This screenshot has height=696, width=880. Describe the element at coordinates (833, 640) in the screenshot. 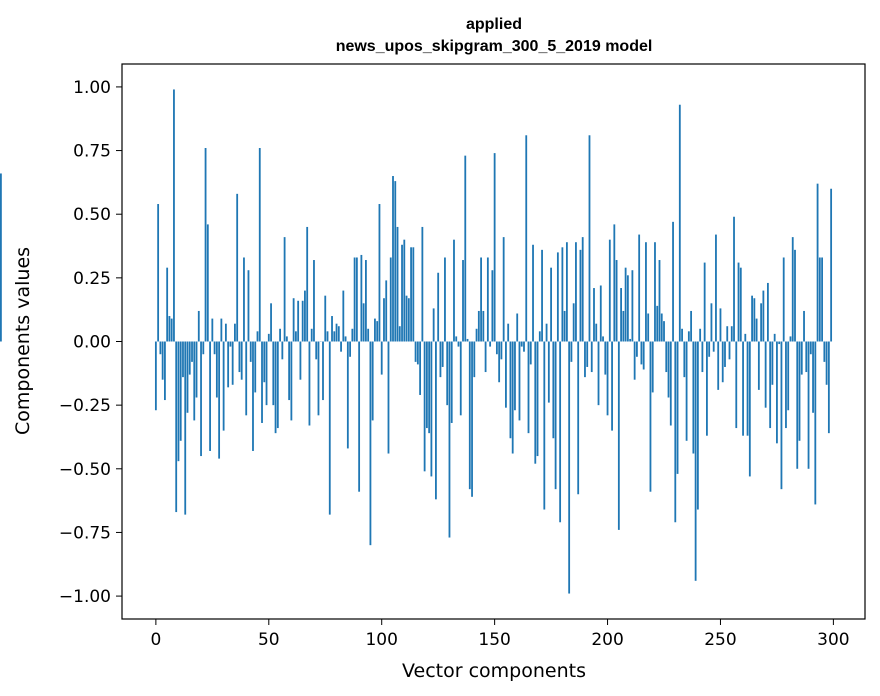

I see `x-tick-label: 300` at that location.